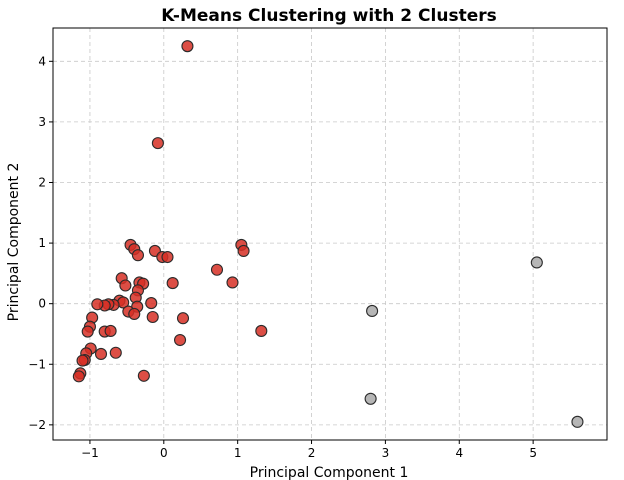 The image size is (624, 480). What do you see at coordinates (42, 122) in the screenshot?
I see `y-tick-label: 3` at bounding box center [42, 122].